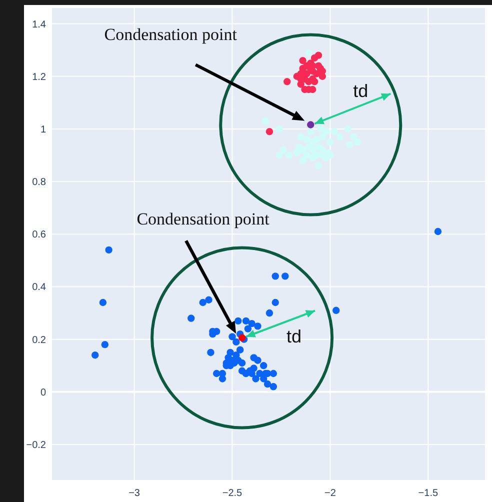 The height and width of the screenshot is (502, 492). What do you see at coordinates (43, 392) in the screenshot?
I see `y-tick-label: 0` at bounding box center [43, 392].